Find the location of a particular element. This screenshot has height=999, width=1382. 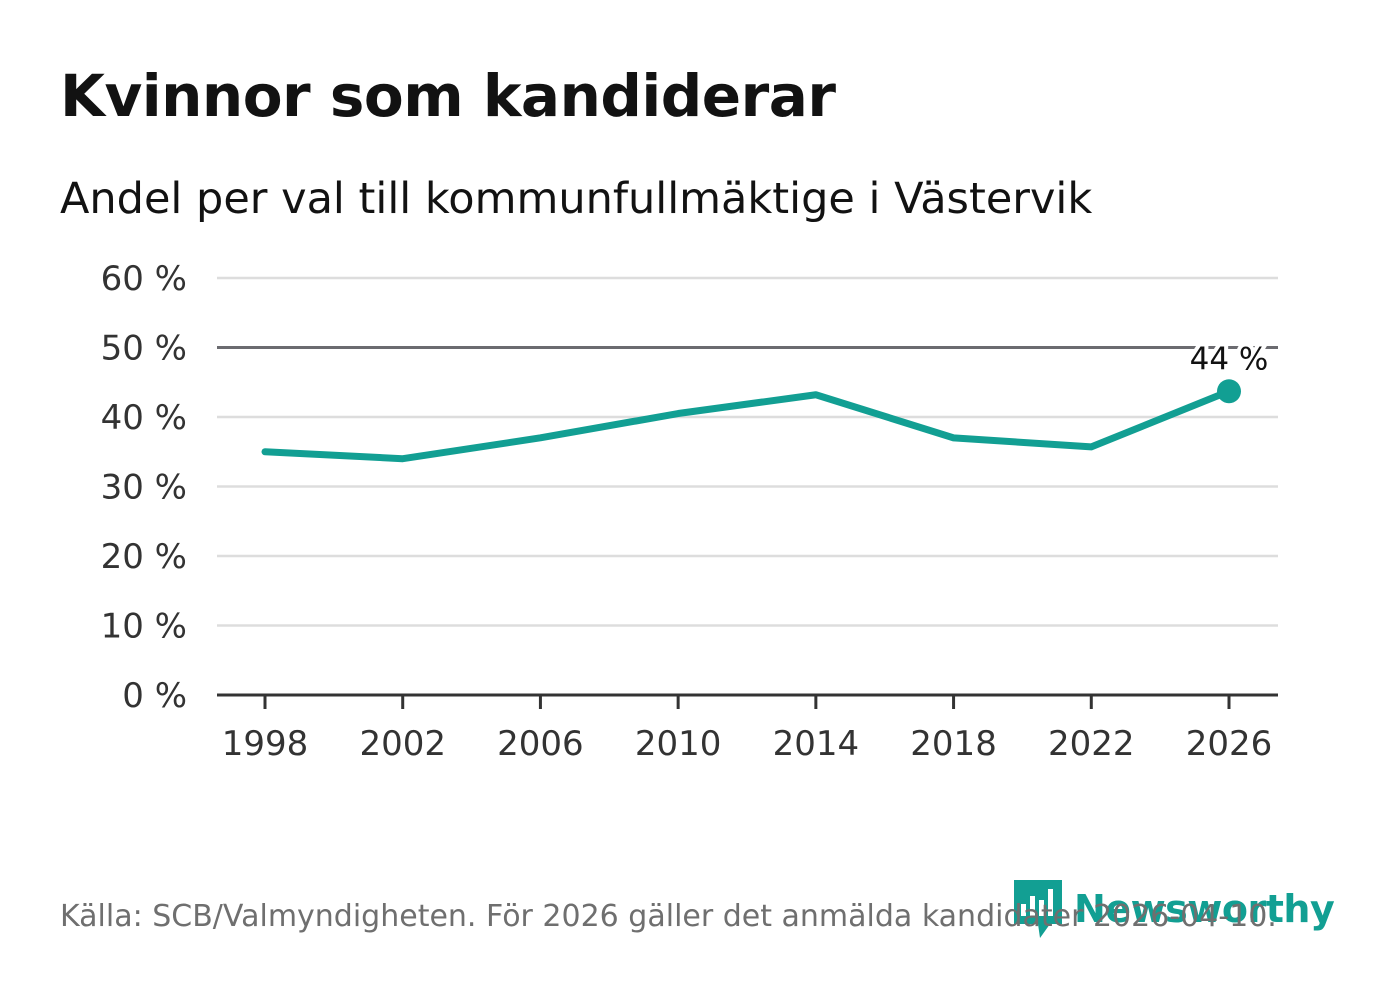

end-value-label: 44 % is located at coordinates (1229, 359).